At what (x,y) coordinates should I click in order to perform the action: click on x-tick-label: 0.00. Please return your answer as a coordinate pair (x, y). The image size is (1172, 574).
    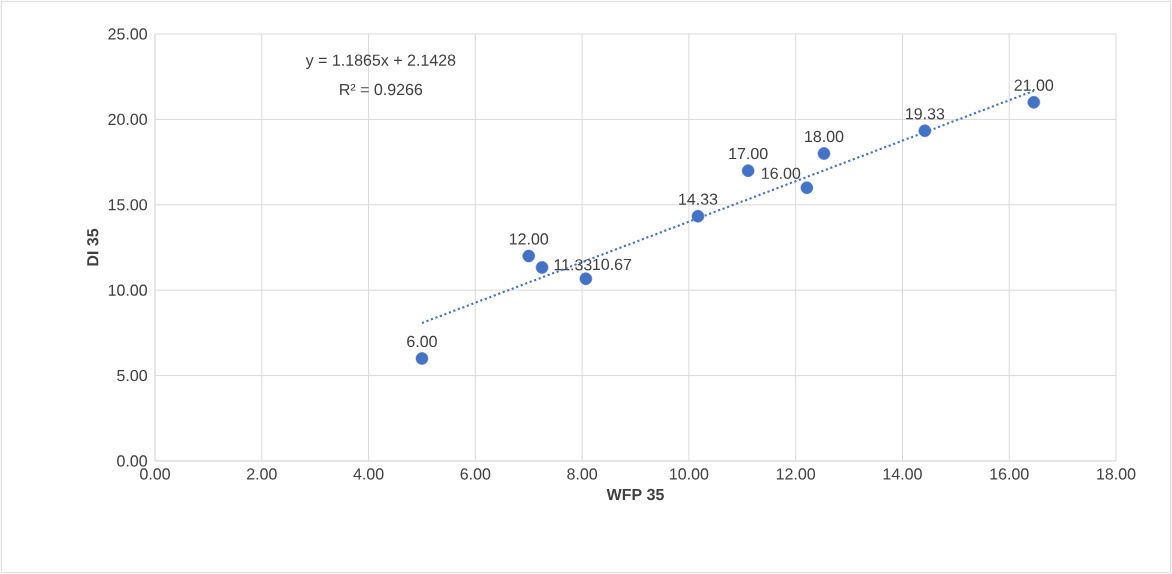
    Looking at the image, I should click on (155, 474).